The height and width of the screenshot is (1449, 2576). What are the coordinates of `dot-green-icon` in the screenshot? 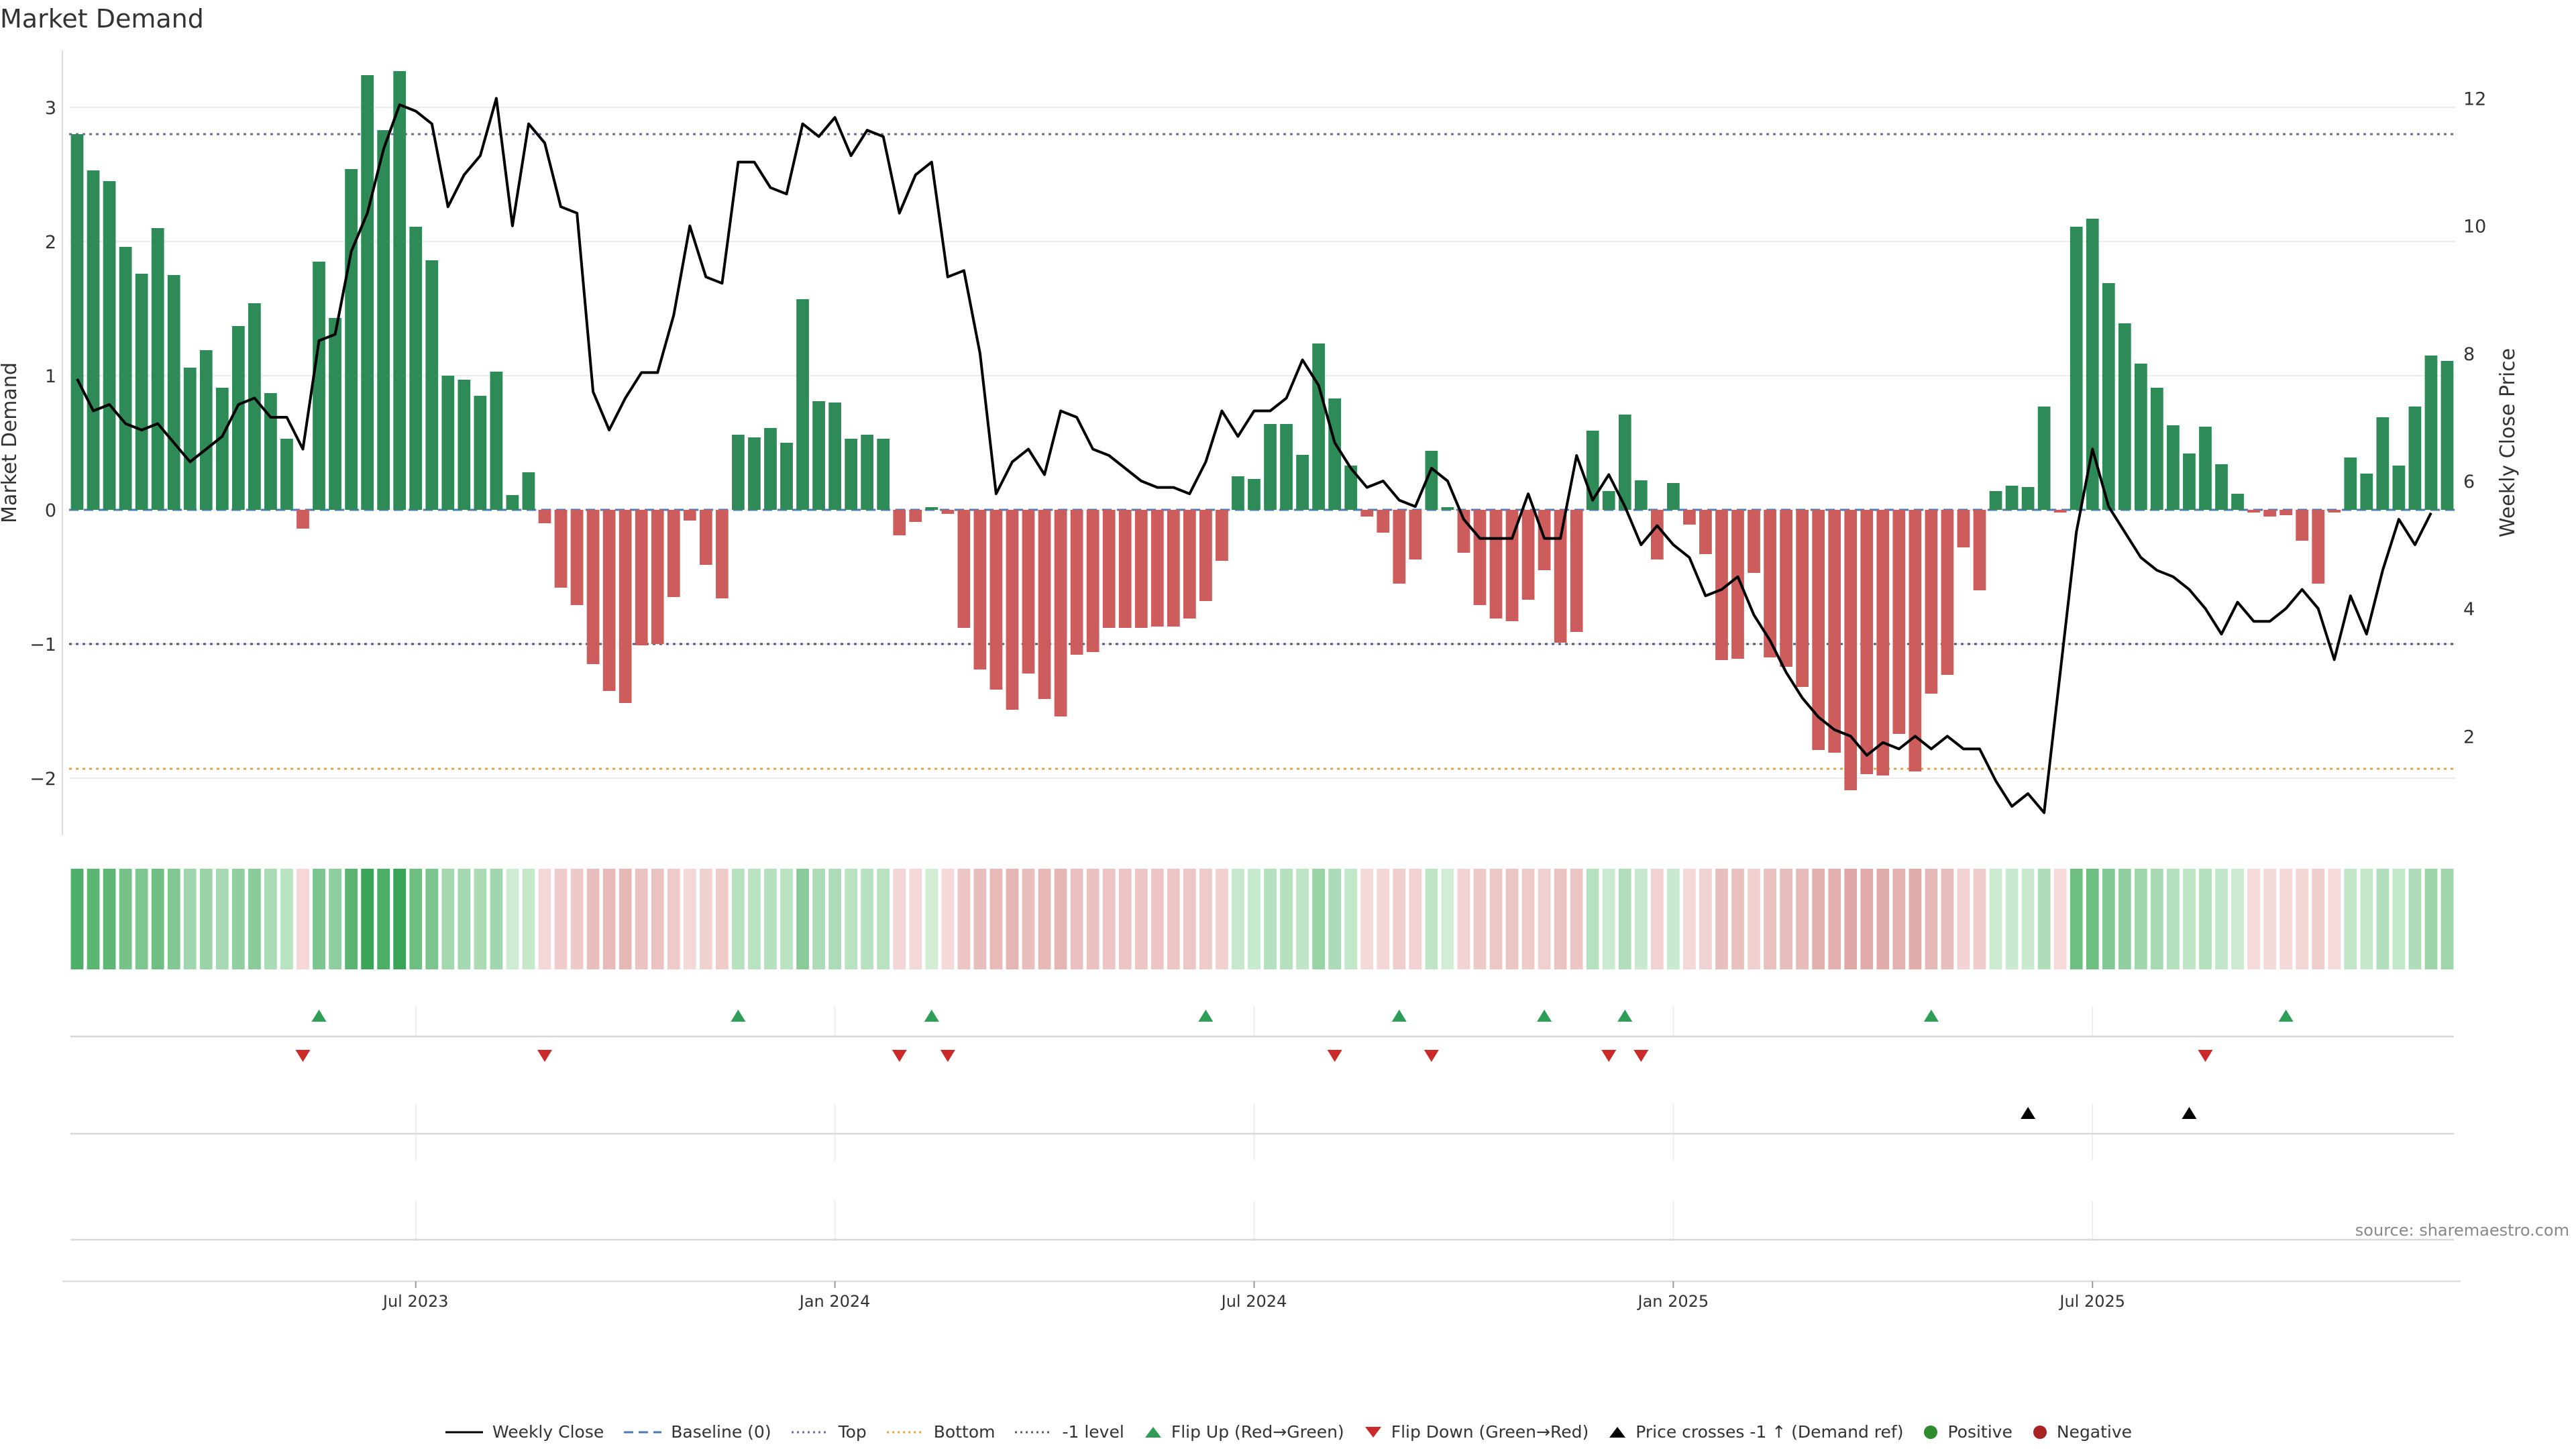 It's located at (1931, 1432).